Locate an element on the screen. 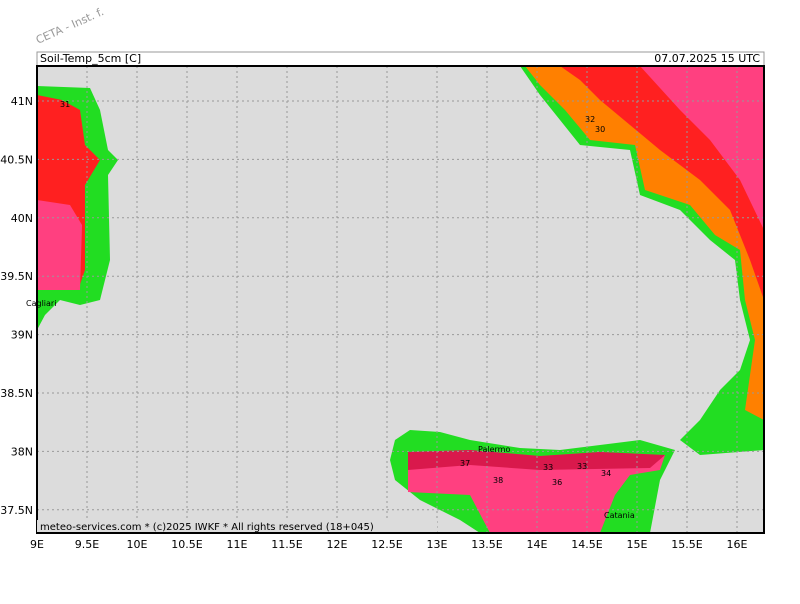 Image resolution: width=800 pixels, height=604 pixels. contour-label: 38 is located at coordinates (498, 480).